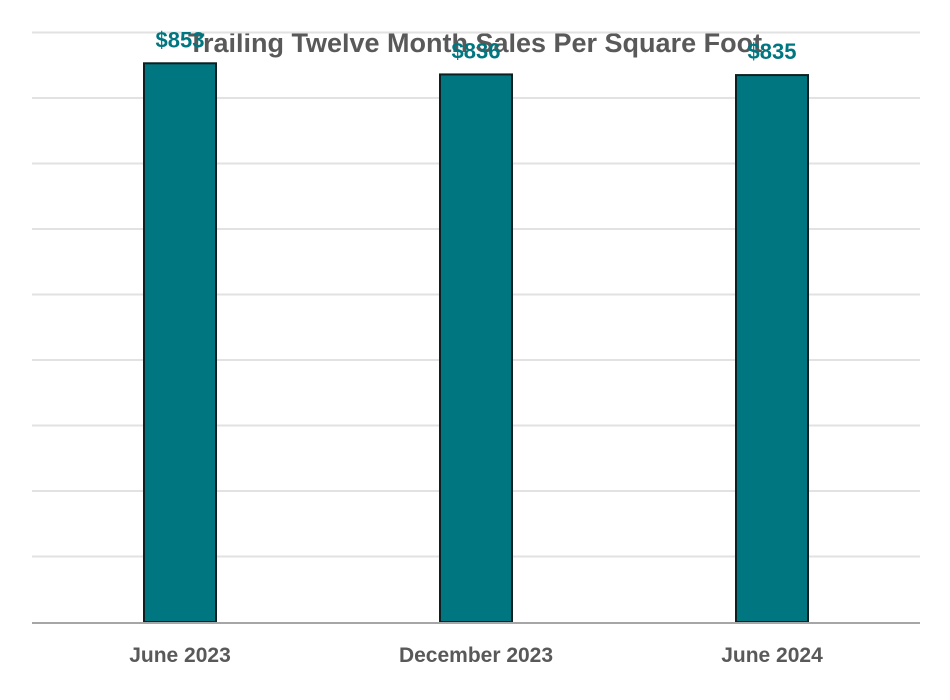 This screenshot has height=700, width=950. What do you see at coordinates (772, 51) in the screenshot?
I see `data-label: $835` at bounding box center [772, 51].